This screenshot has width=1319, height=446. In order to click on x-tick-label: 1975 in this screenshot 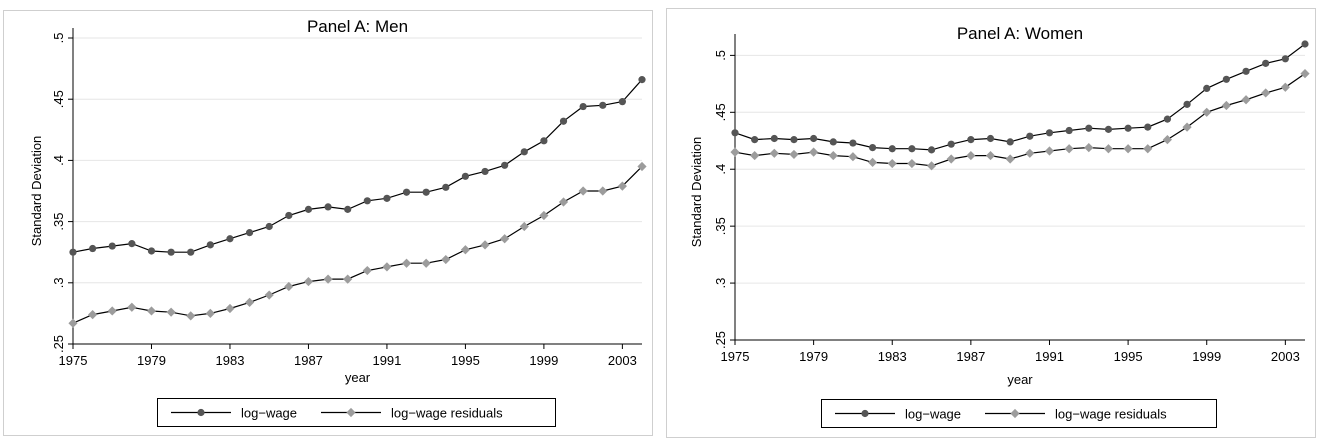, I will do `click(735, 356)`.